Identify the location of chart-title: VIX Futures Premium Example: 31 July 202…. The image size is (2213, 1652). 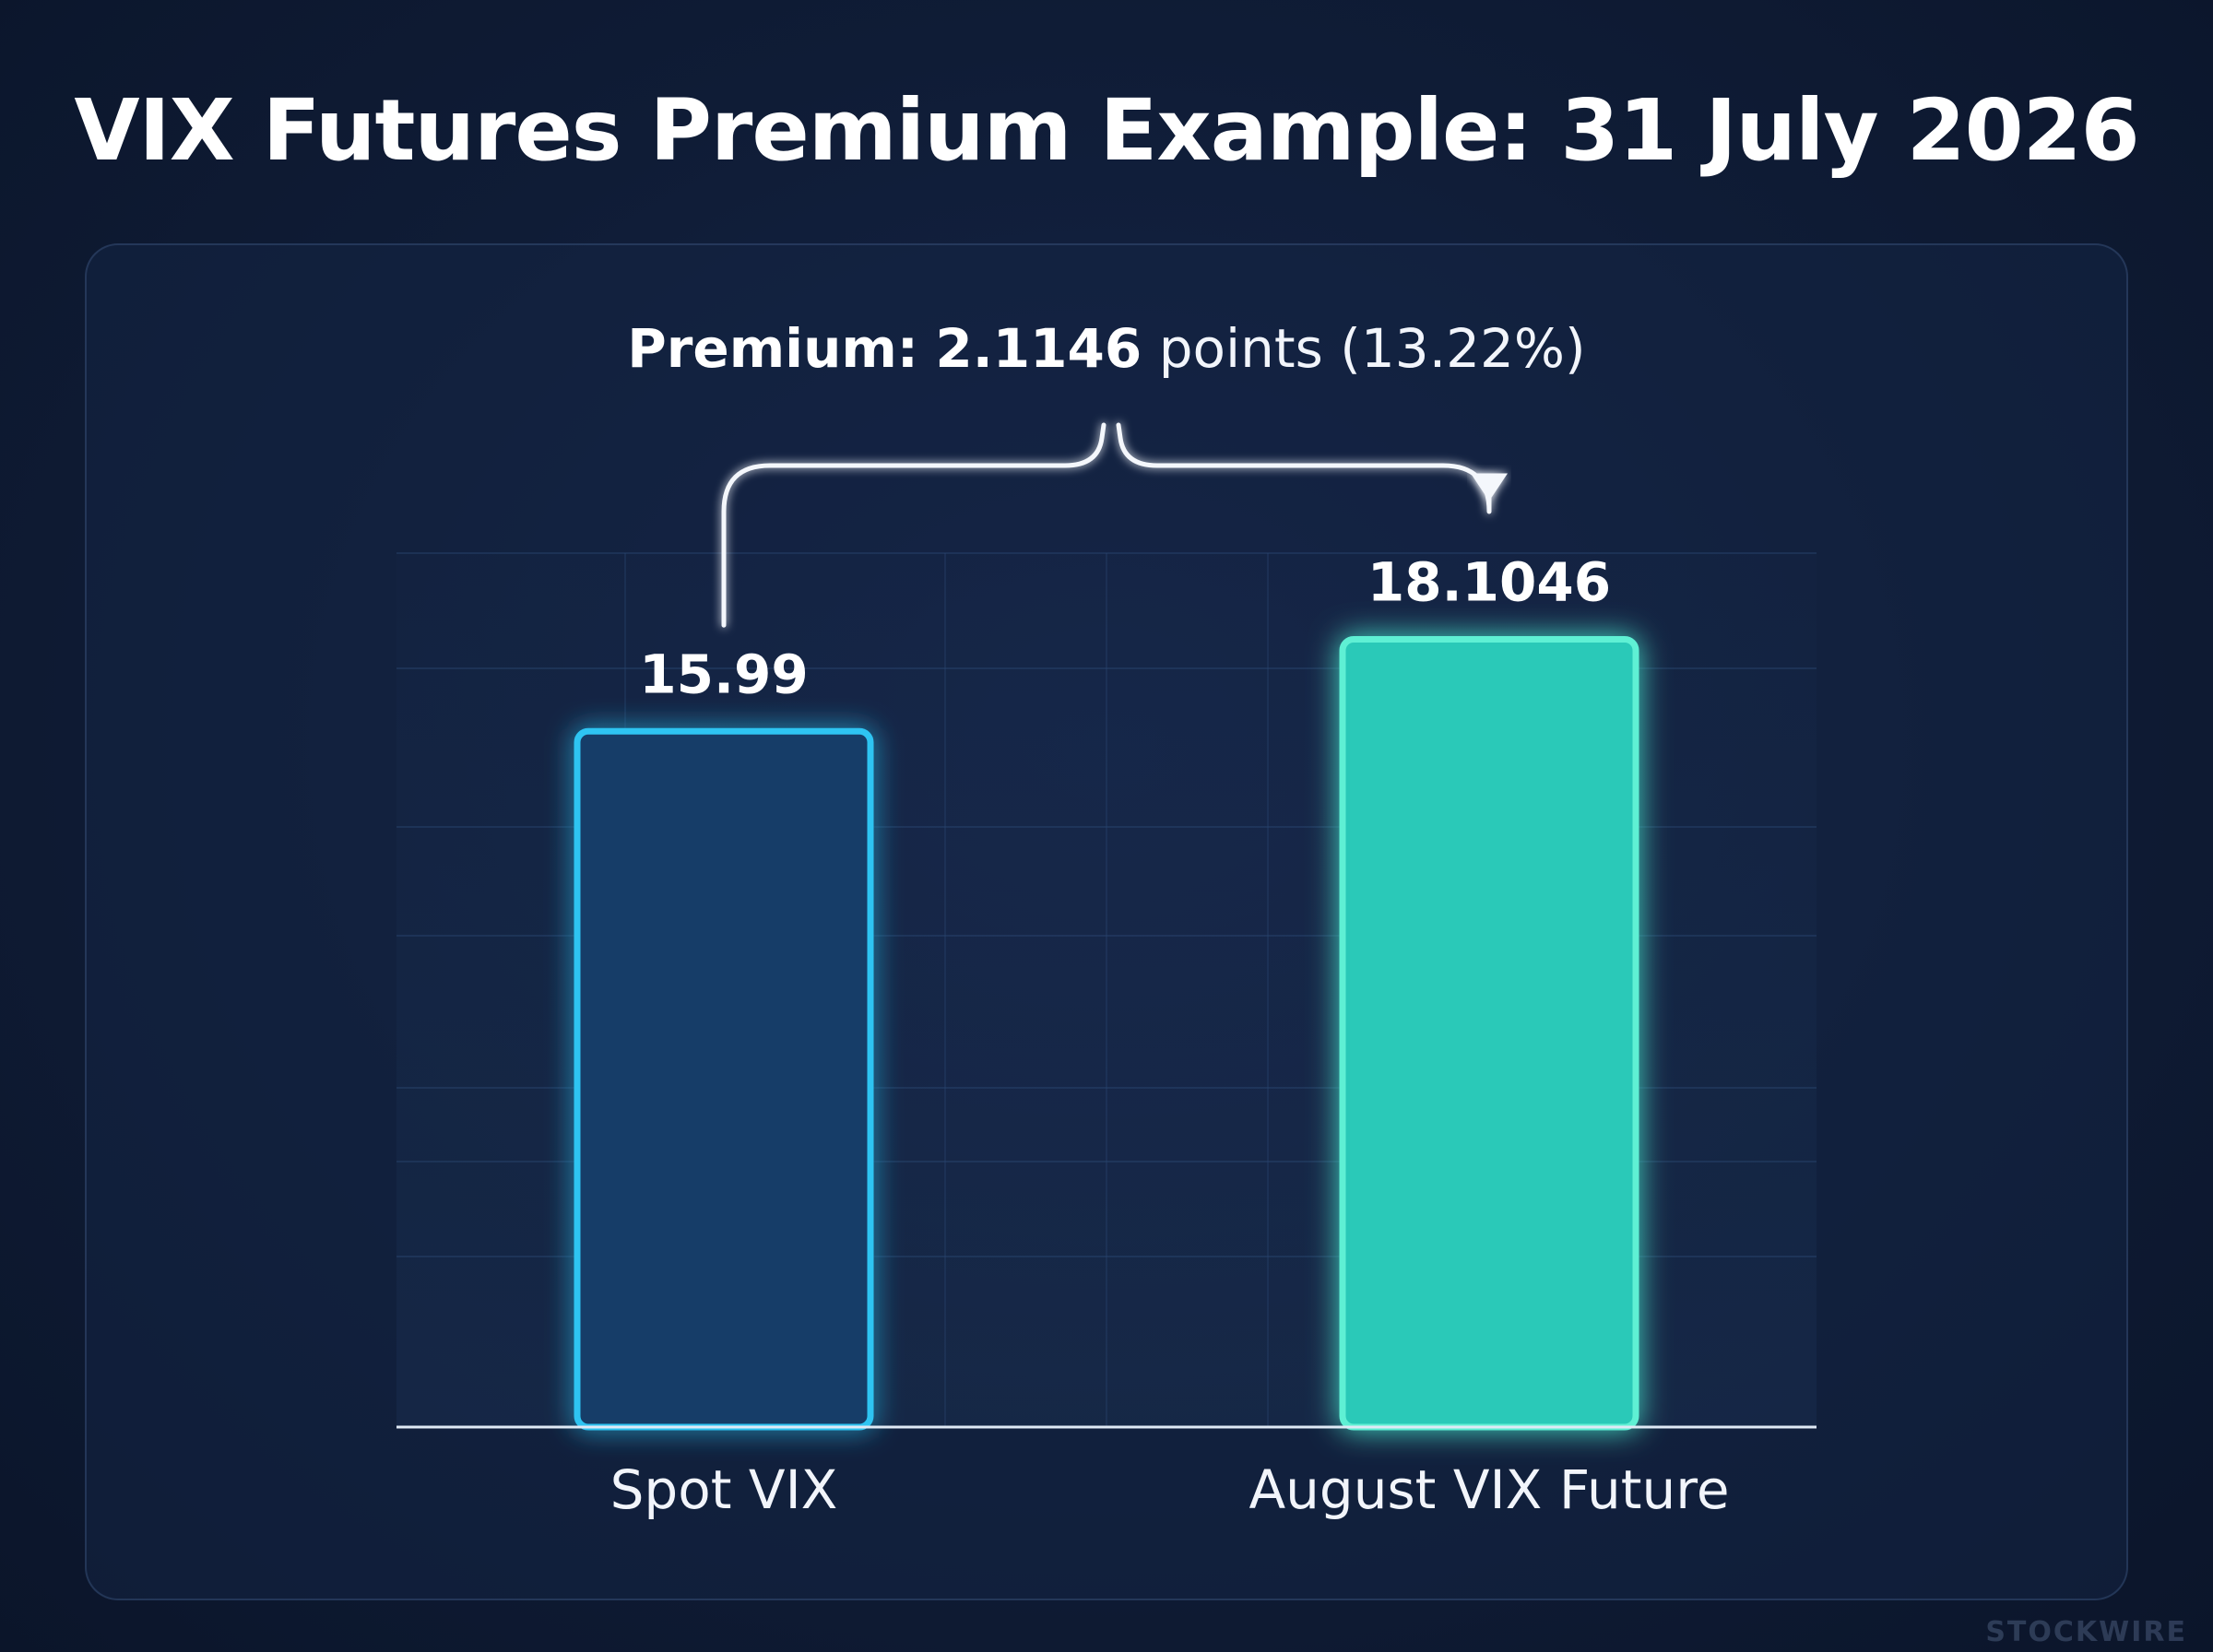
(1106, 130).